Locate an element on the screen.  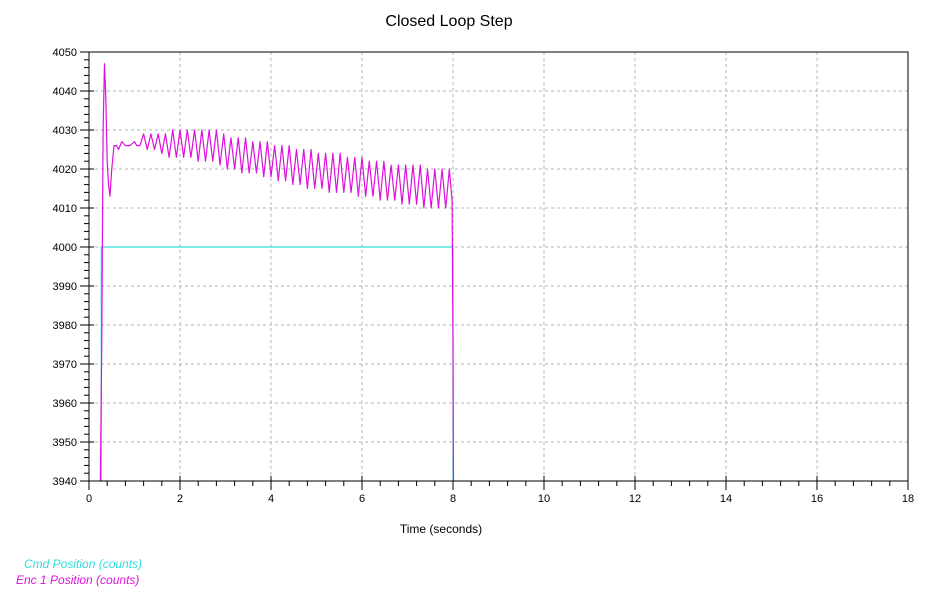
x-tick-label: 16 is located at coordinates (817, 499).